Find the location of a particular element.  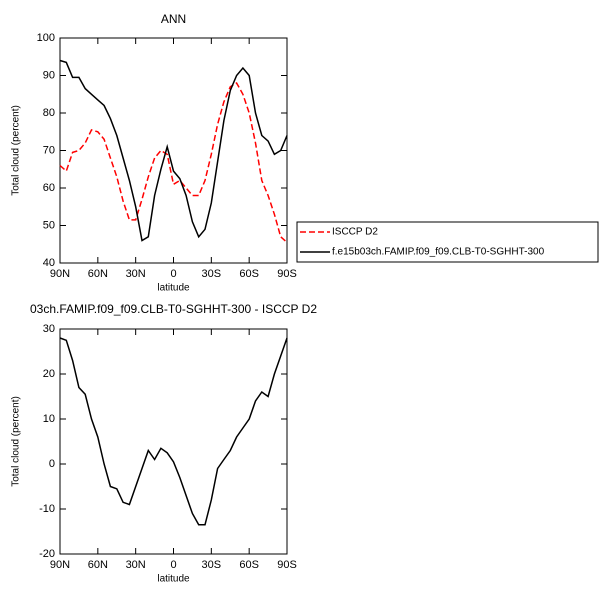

y-tick-label: -10 is located at coordinates (47, 509).